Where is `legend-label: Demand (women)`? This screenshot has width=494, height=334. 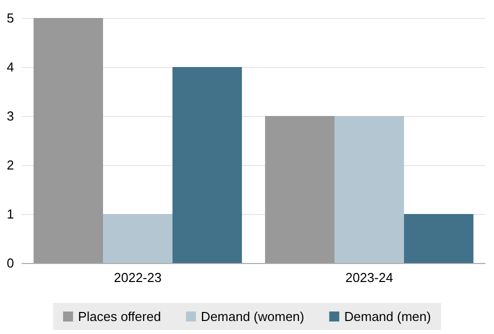 legend-label: Demand (women) is located at coordinates (252, 316).